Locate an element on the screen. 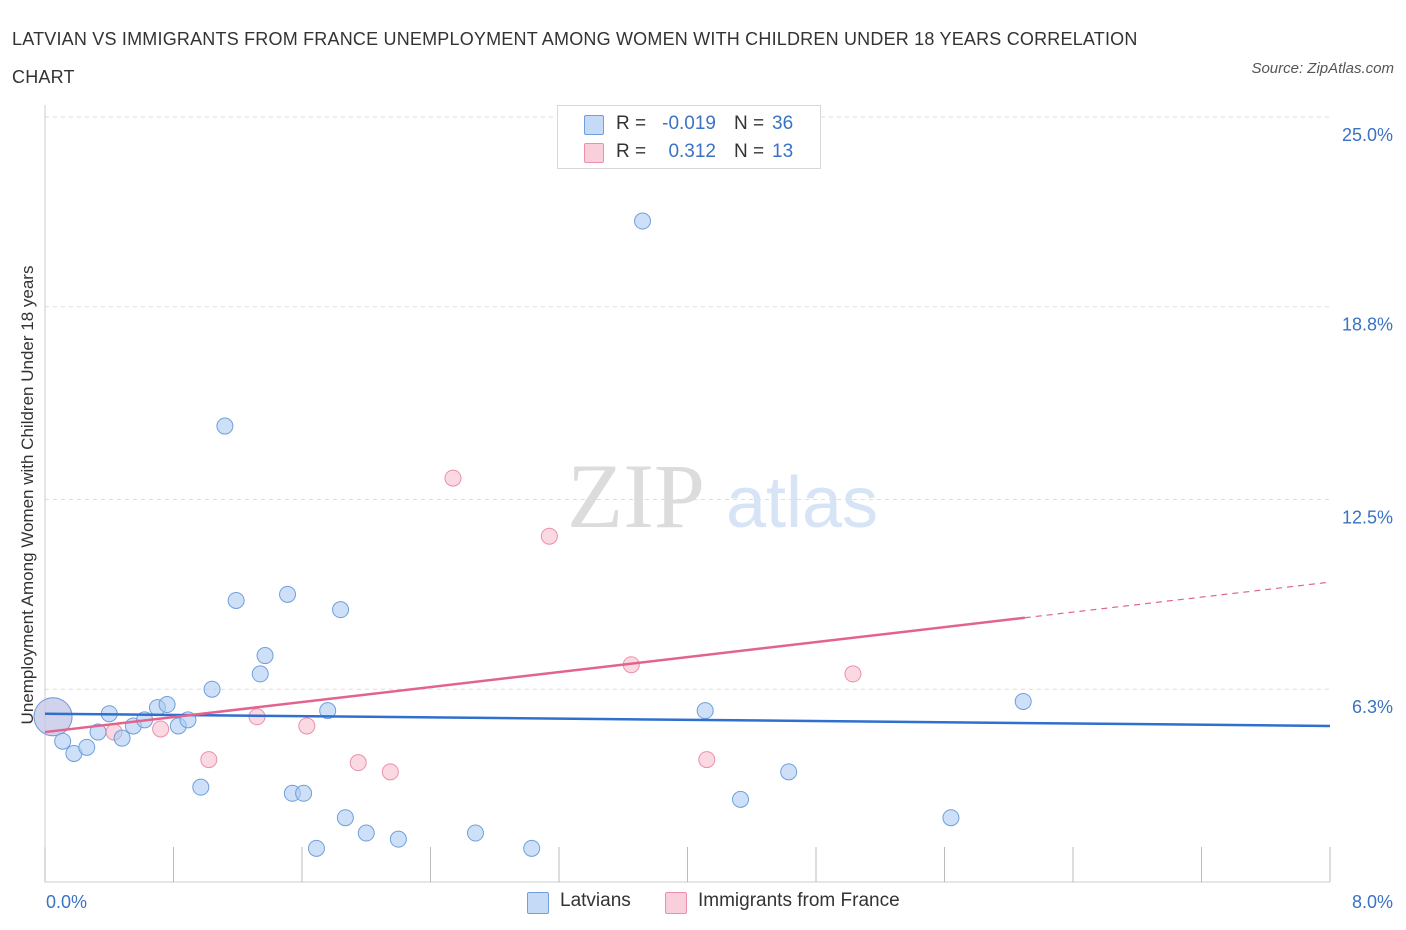 Image resolution: width=1406 pixels, height=930 pixels. bottom-legend-label: Latvians is located at coordinates (595, 900).